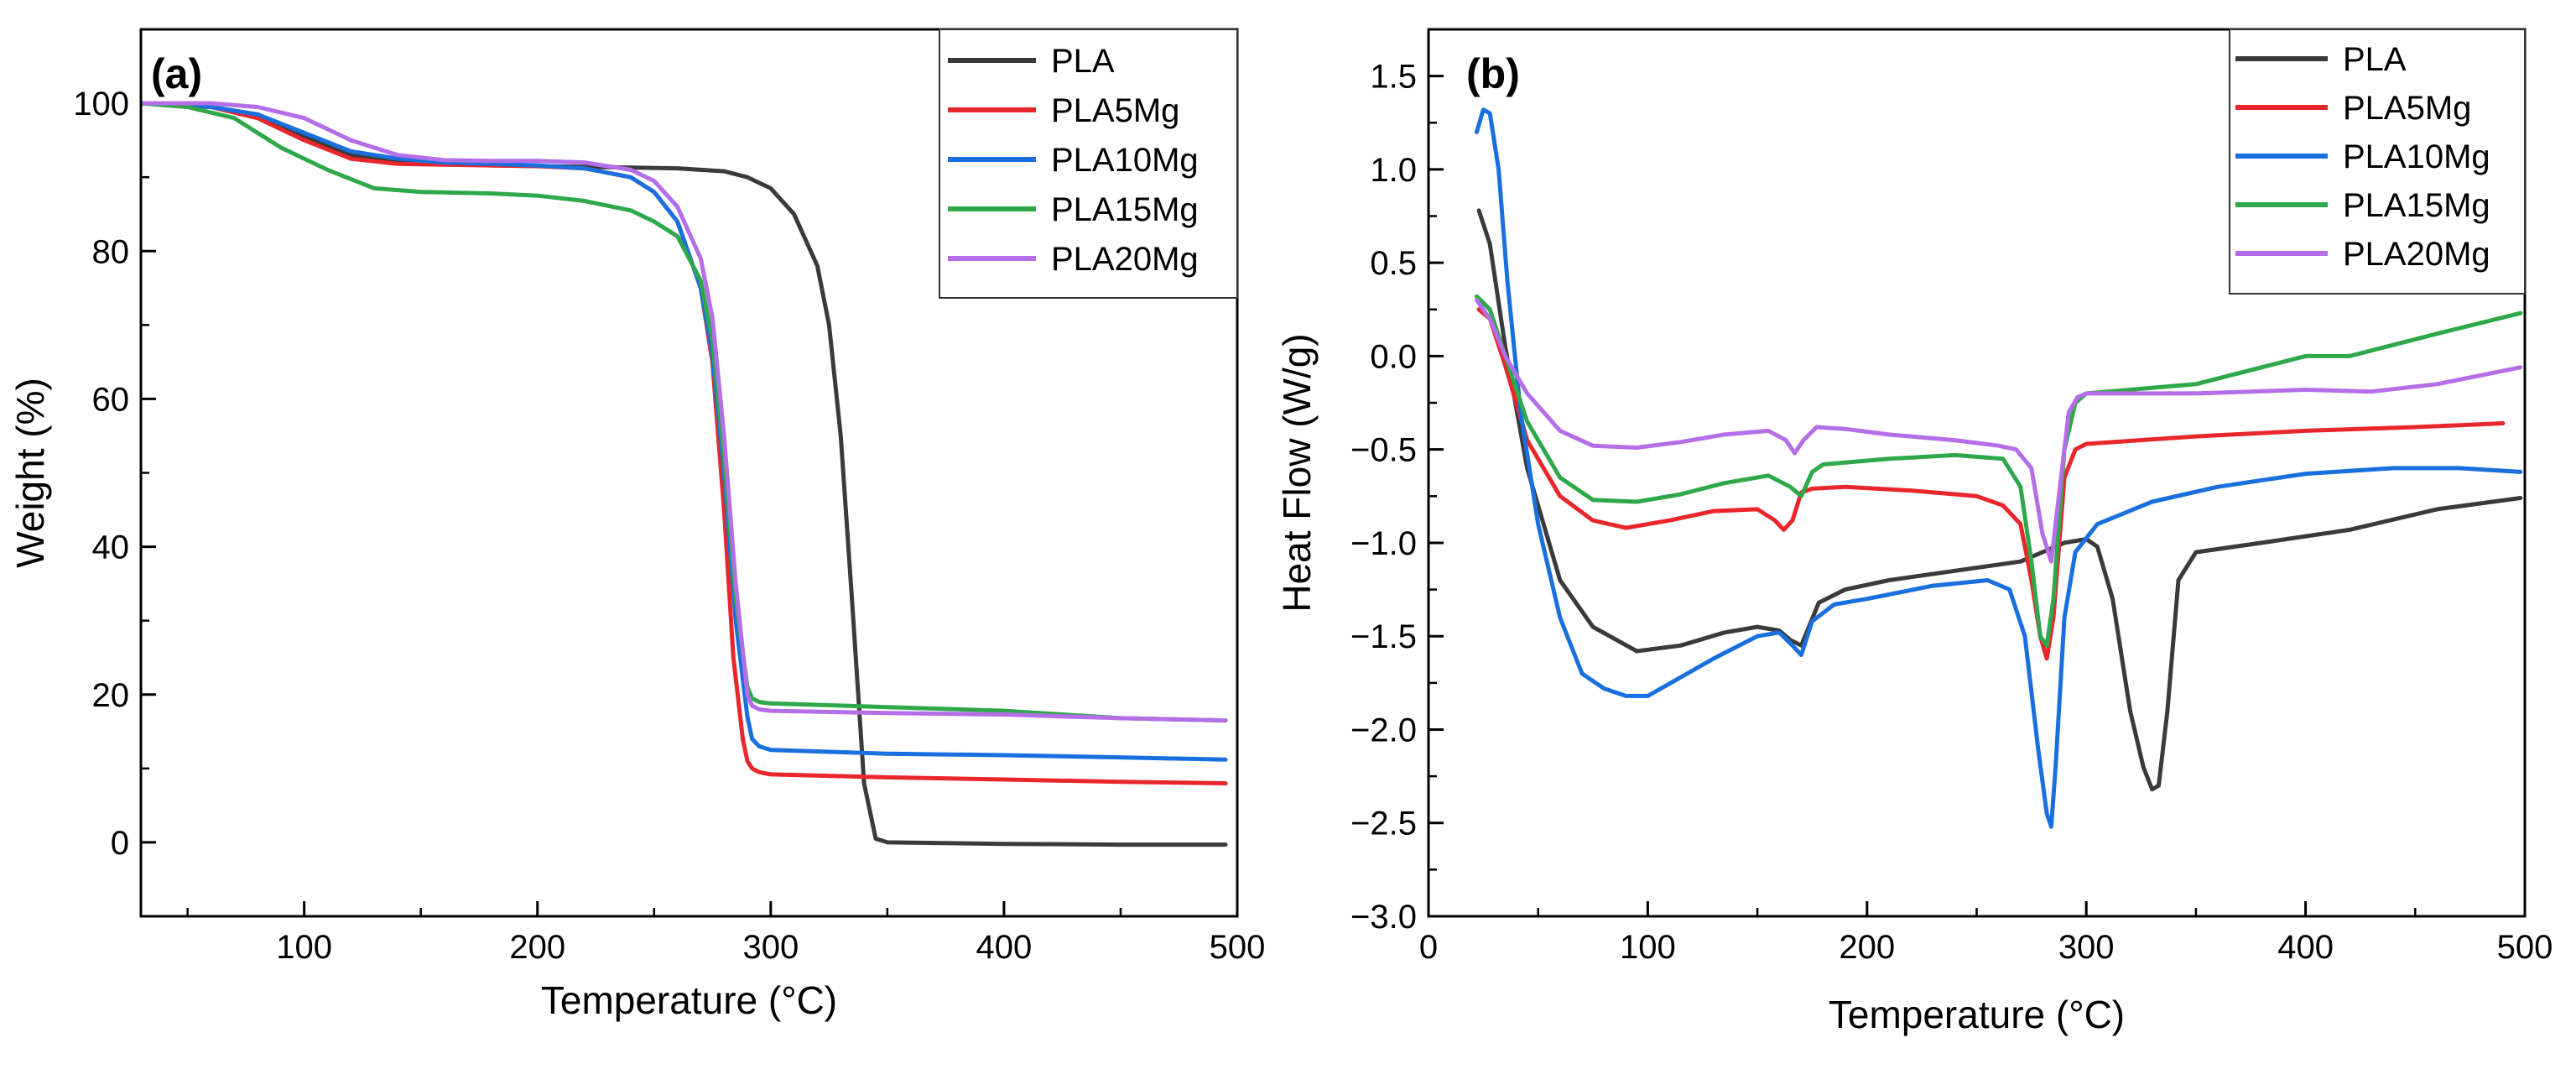 The width and height of the screenshot is (2576, 1069). What do you see at coordinates (1383, 918) in the screenshot?
I see `y-tick-label: −3.0` at bounding box center [1383, 918].